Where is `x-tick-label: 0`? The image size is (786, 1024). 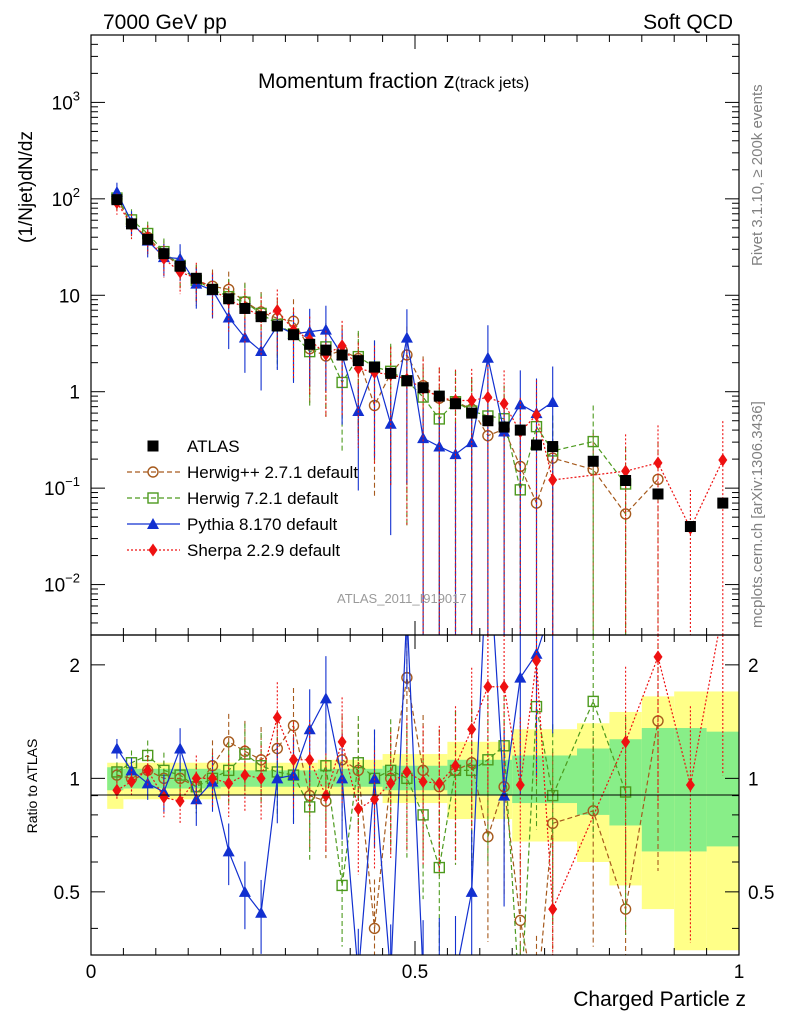 x-tick-label: 0 is located at coordinates (91, 972).